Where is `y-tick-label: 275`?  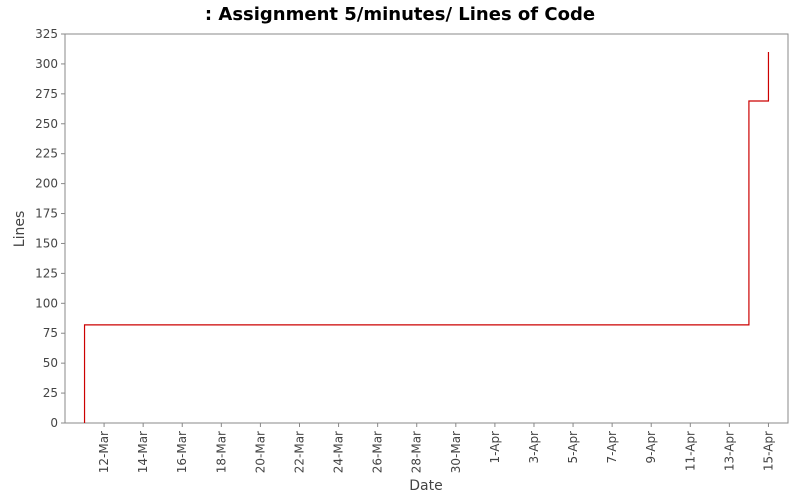
y-tick-label: 275 is located at coordinates (46, 94).